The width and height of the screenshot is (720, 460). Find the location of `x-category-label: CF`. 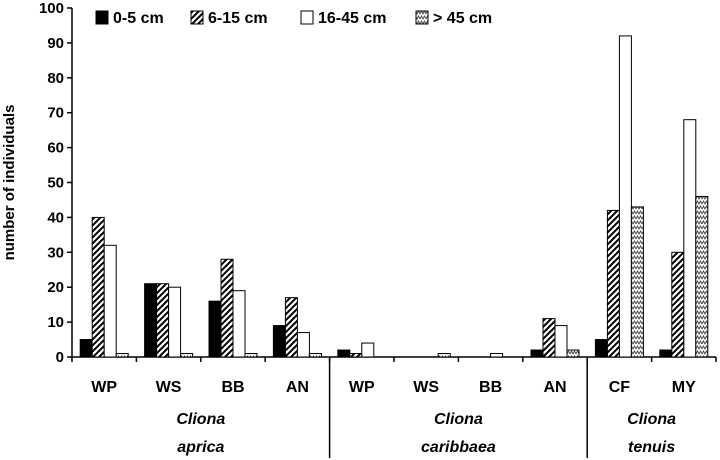

x-category-label: CF is located at coordinates (620, 387).